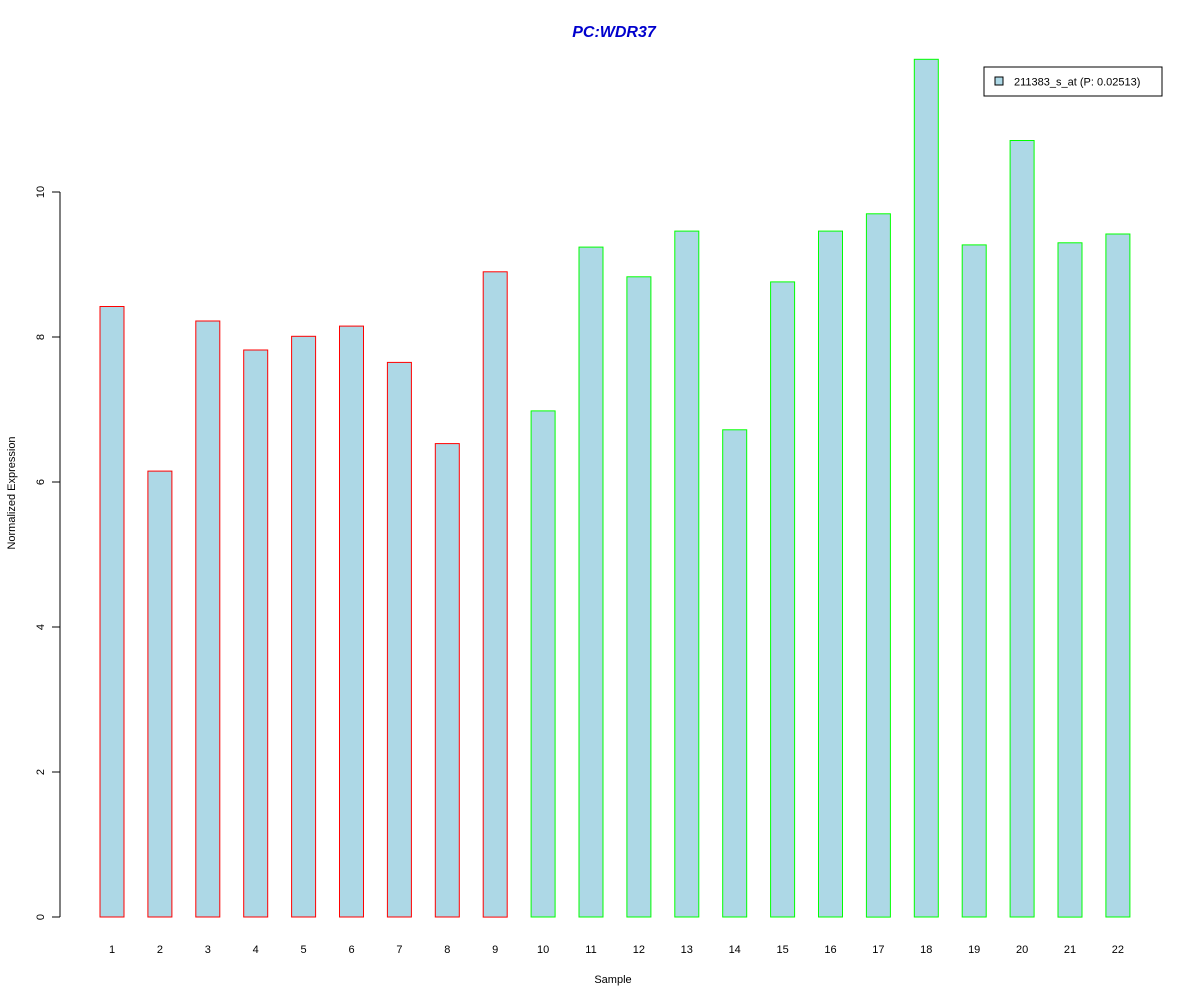 The width and height of the screenshot is (1200, 1000). I want to click on y-axis: 0 2 4 6 8 10, so click(48, 553).